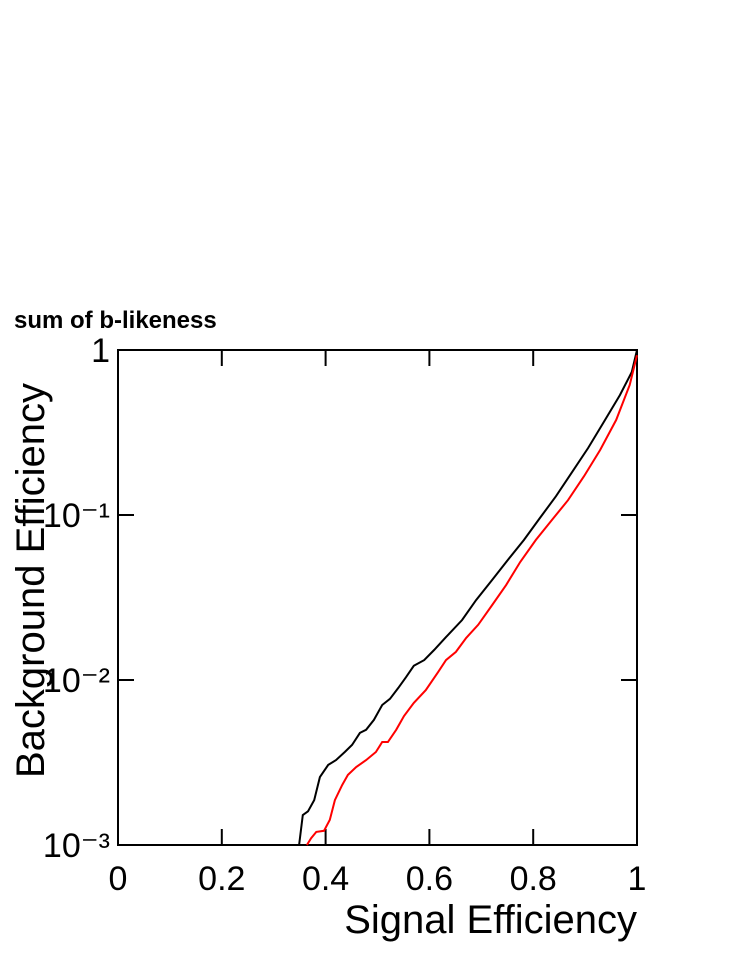 This screenshot has height=967, width=747. Describe the element at coordinates (76, 681) in the screenshot. I see `y-tick-label: 10⁻²` at that location.